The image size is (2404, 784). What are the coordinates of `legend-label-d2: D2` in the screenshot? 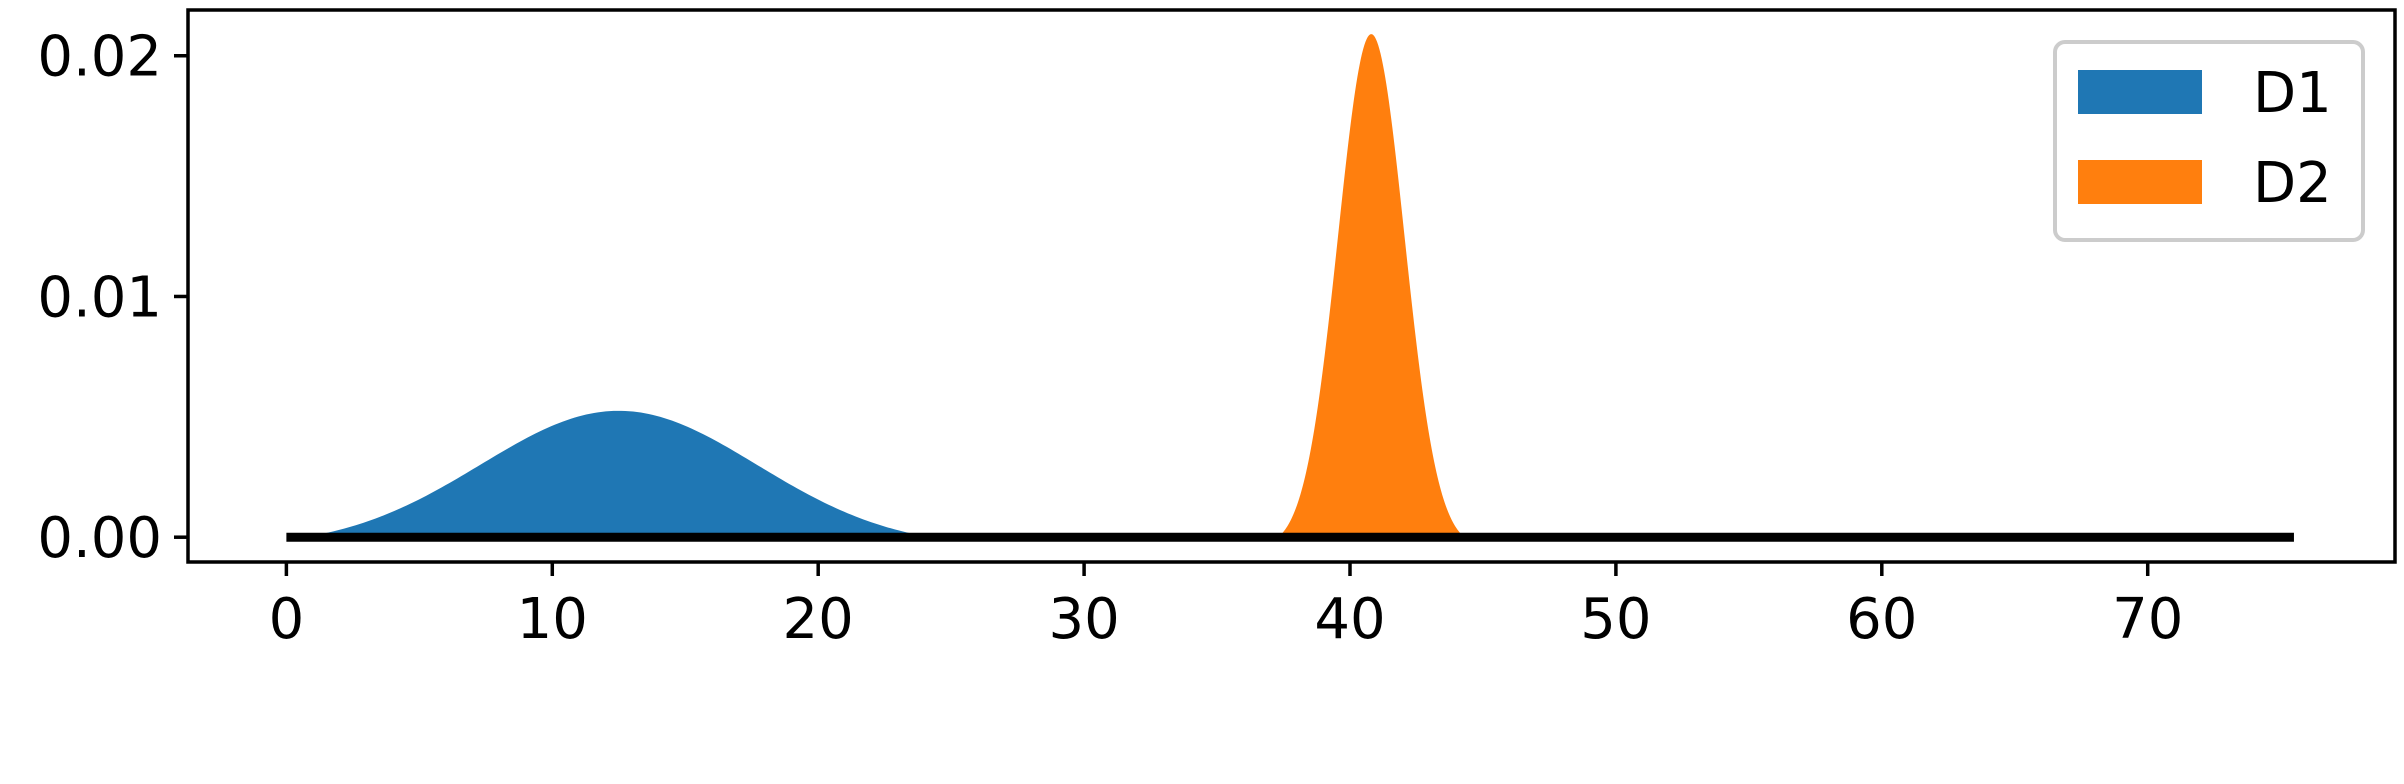 It's located at (2292, 183).